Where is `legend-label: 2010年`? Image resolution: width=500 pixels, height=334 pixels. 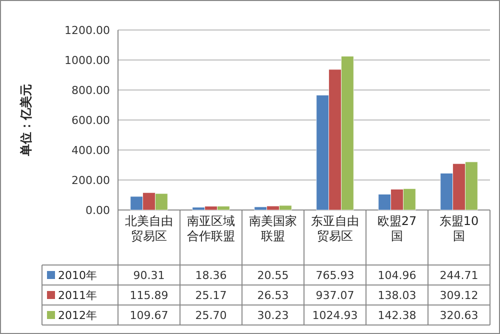 legend-label: 2010年 is located at coordinates (77, 275).